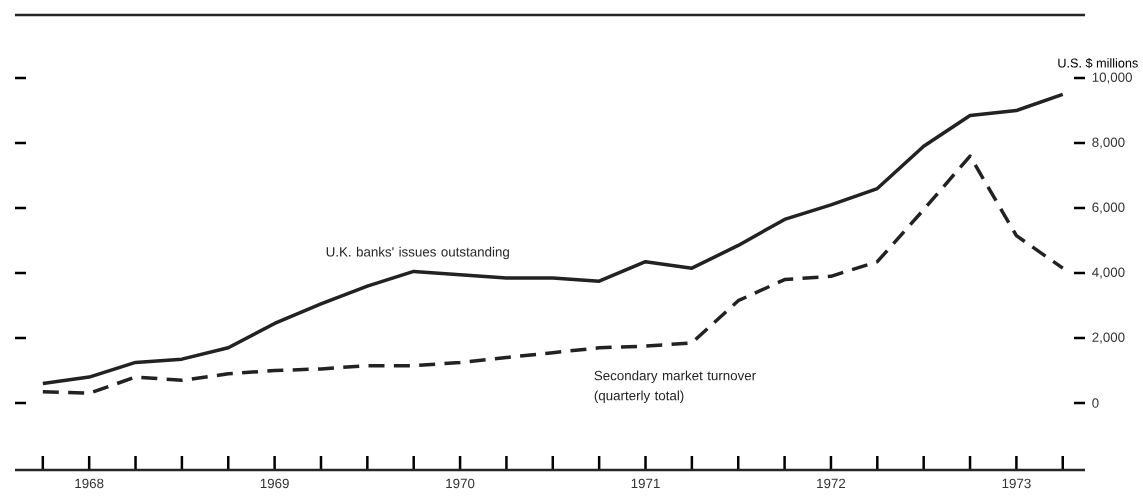  I want to click on series-label: U.K. banks' issues outstanding, so click(417, 253).